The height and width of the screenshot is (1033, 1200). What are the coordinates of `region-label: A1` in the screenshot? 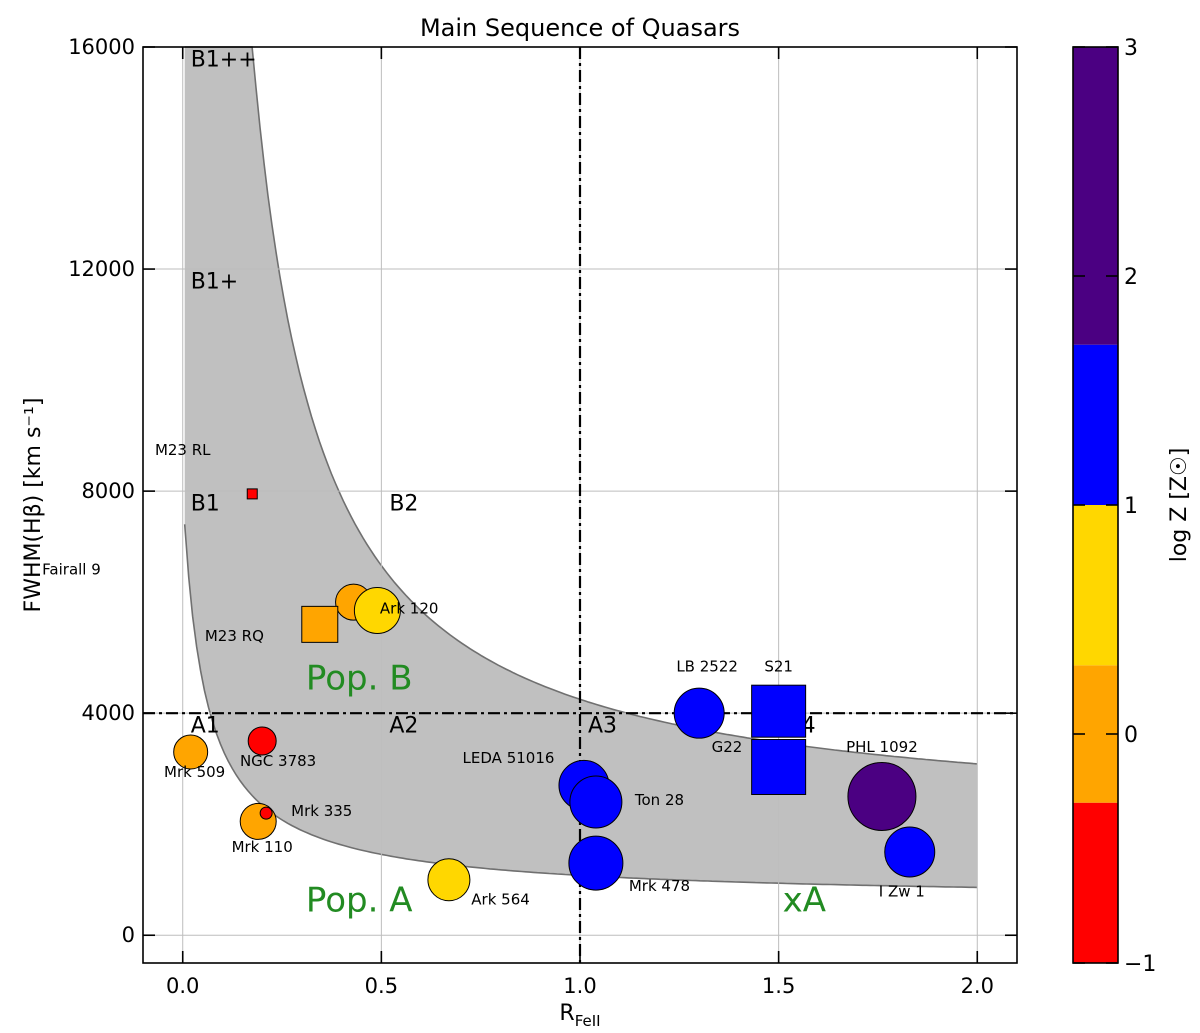 It's located at (205, 726).